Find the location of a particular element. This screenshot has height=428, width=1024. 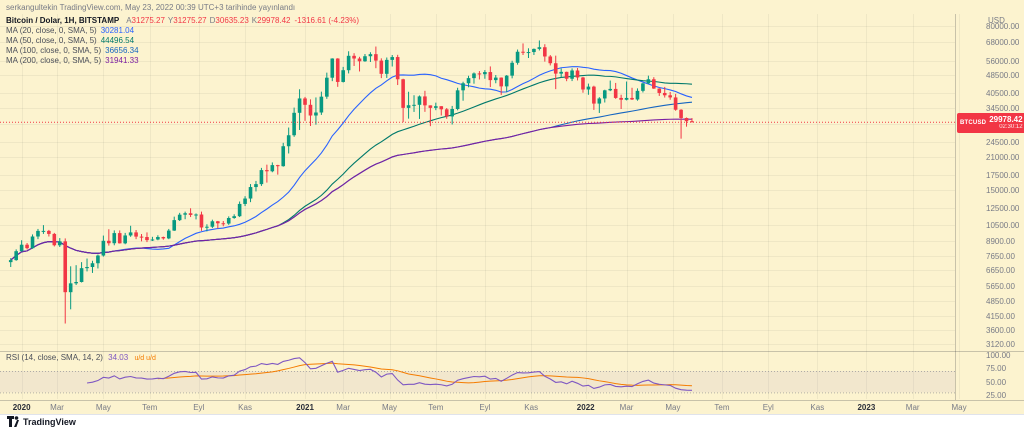

badge-symbol: BTCUSD is located at coordinates (973, 123).